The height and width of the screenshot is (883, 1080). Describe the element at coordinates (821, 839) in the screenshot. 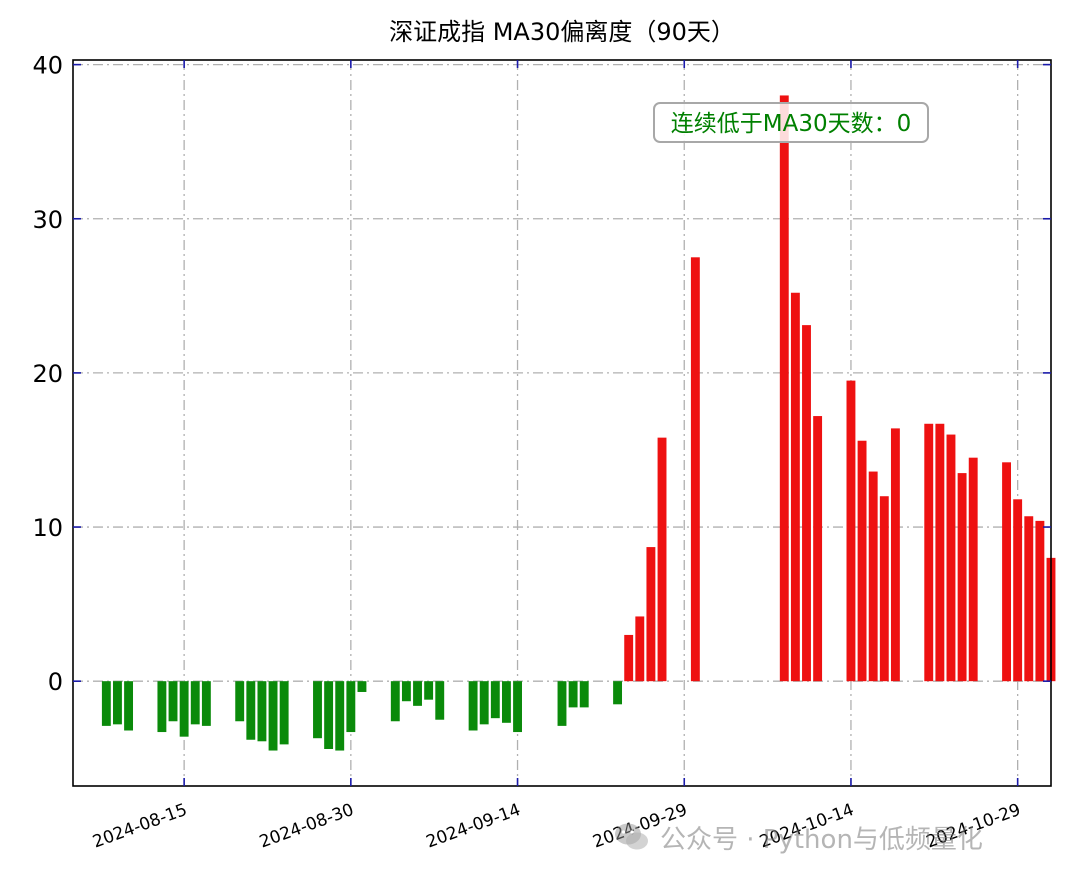

I see `watermark-text: 公众号 · Python与低频量化` at that location.